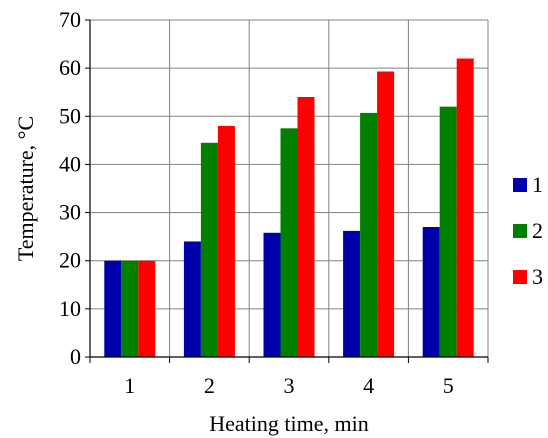 This screenshot has height=438, width=548. What do you see at coordinates (288, 423) in the screenshot?
I see `x-axis-title: Heating time, min` at bounding box center [288, 423].